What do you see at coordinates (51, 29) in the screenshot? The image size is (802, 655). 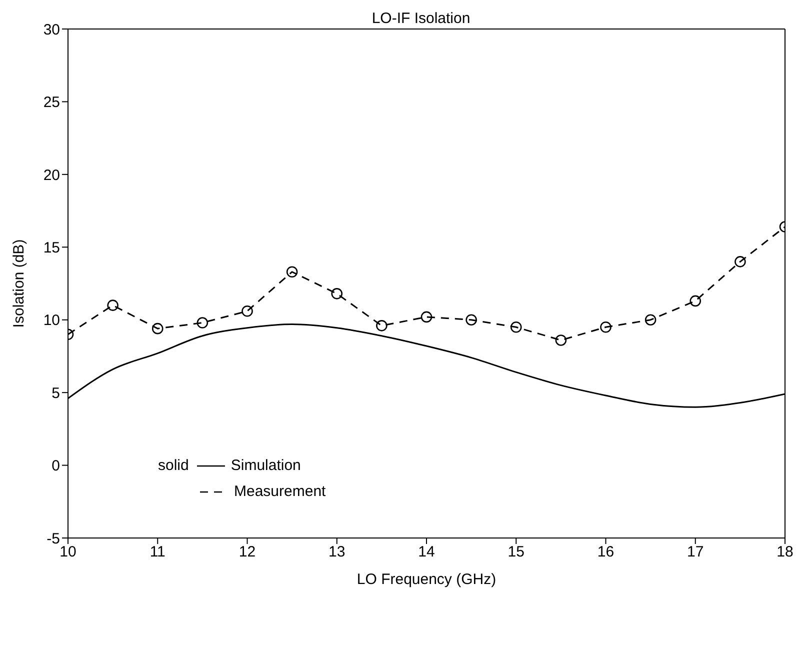 I see `y-tick-label: 30` at bounding box center [51, 29].